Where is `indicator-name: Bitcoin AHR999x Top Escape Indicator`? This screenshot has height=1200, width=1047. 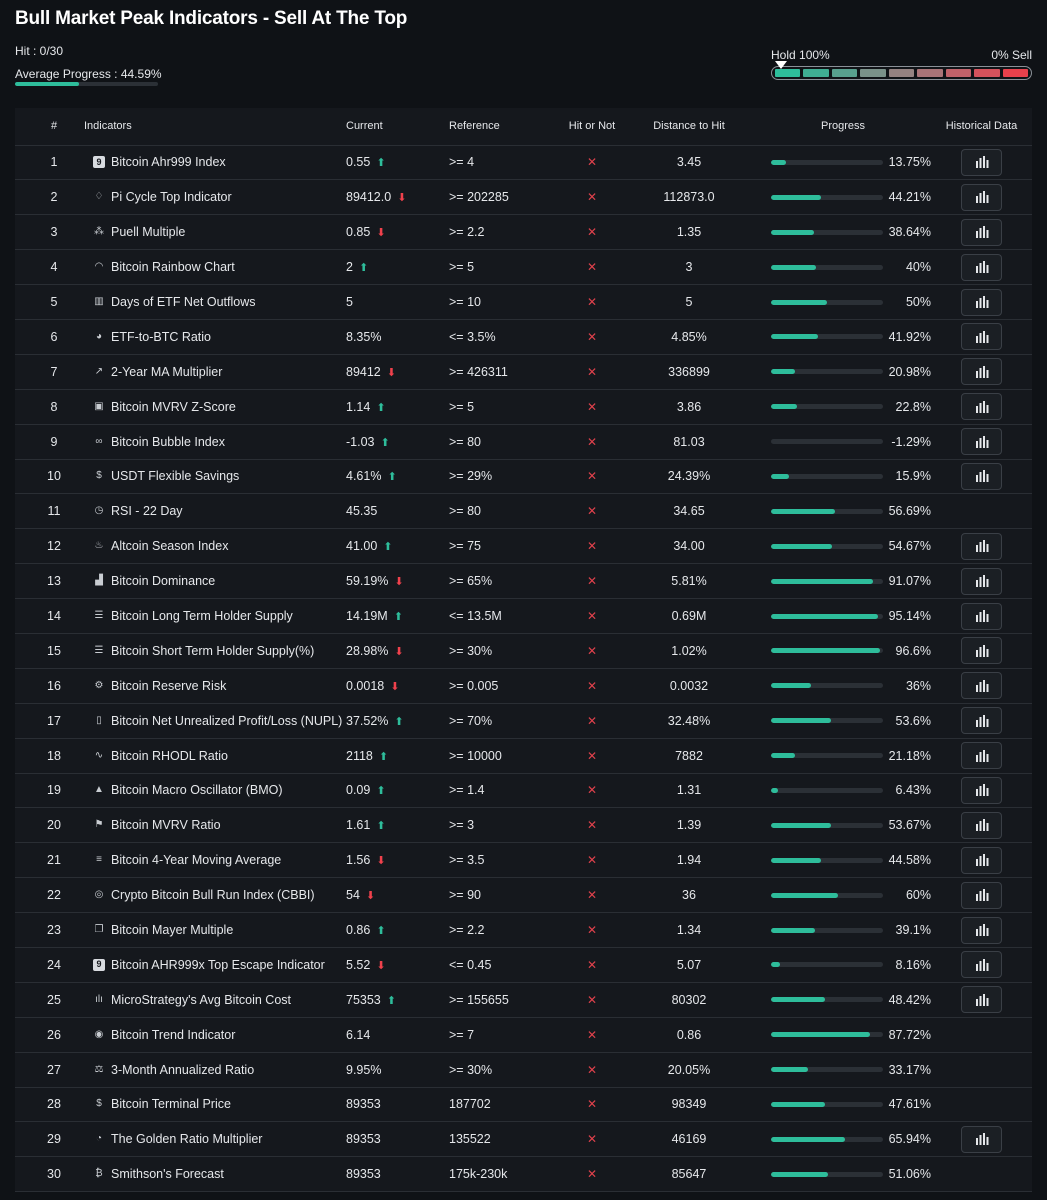
indicator-name: Bitcoin AHR999x Top Escape Indicator is located at coordinates (218, 964).